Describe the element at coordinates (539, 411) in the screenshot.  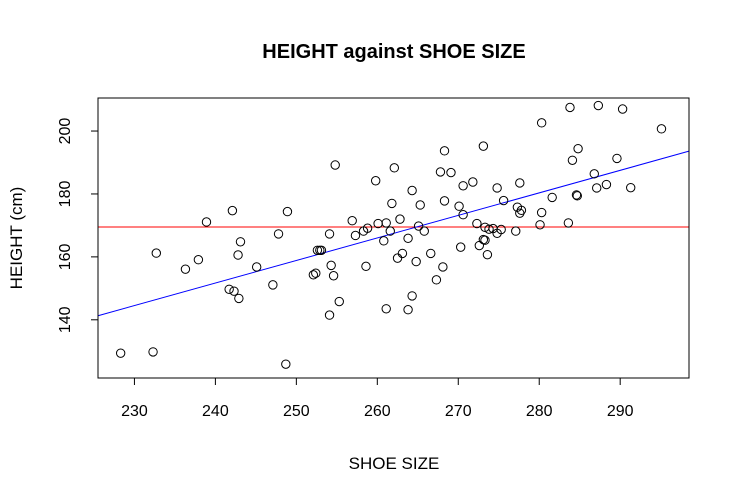
I see `x-tick-label: 280` at that location.